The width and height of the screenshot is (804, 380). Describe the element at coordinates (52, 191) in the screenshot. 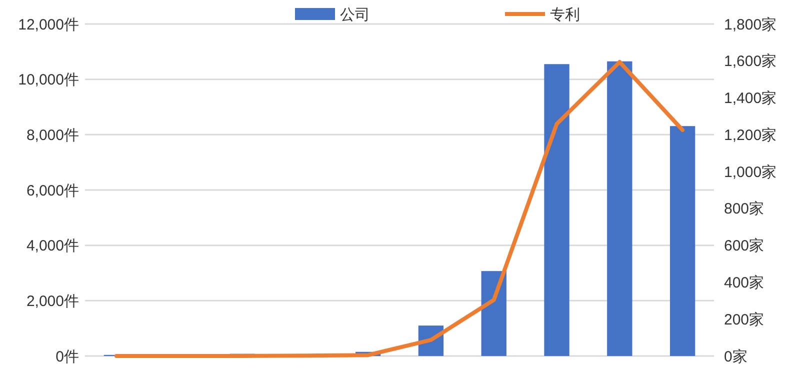

I see `y-tick-label: 6,000件` at that location.